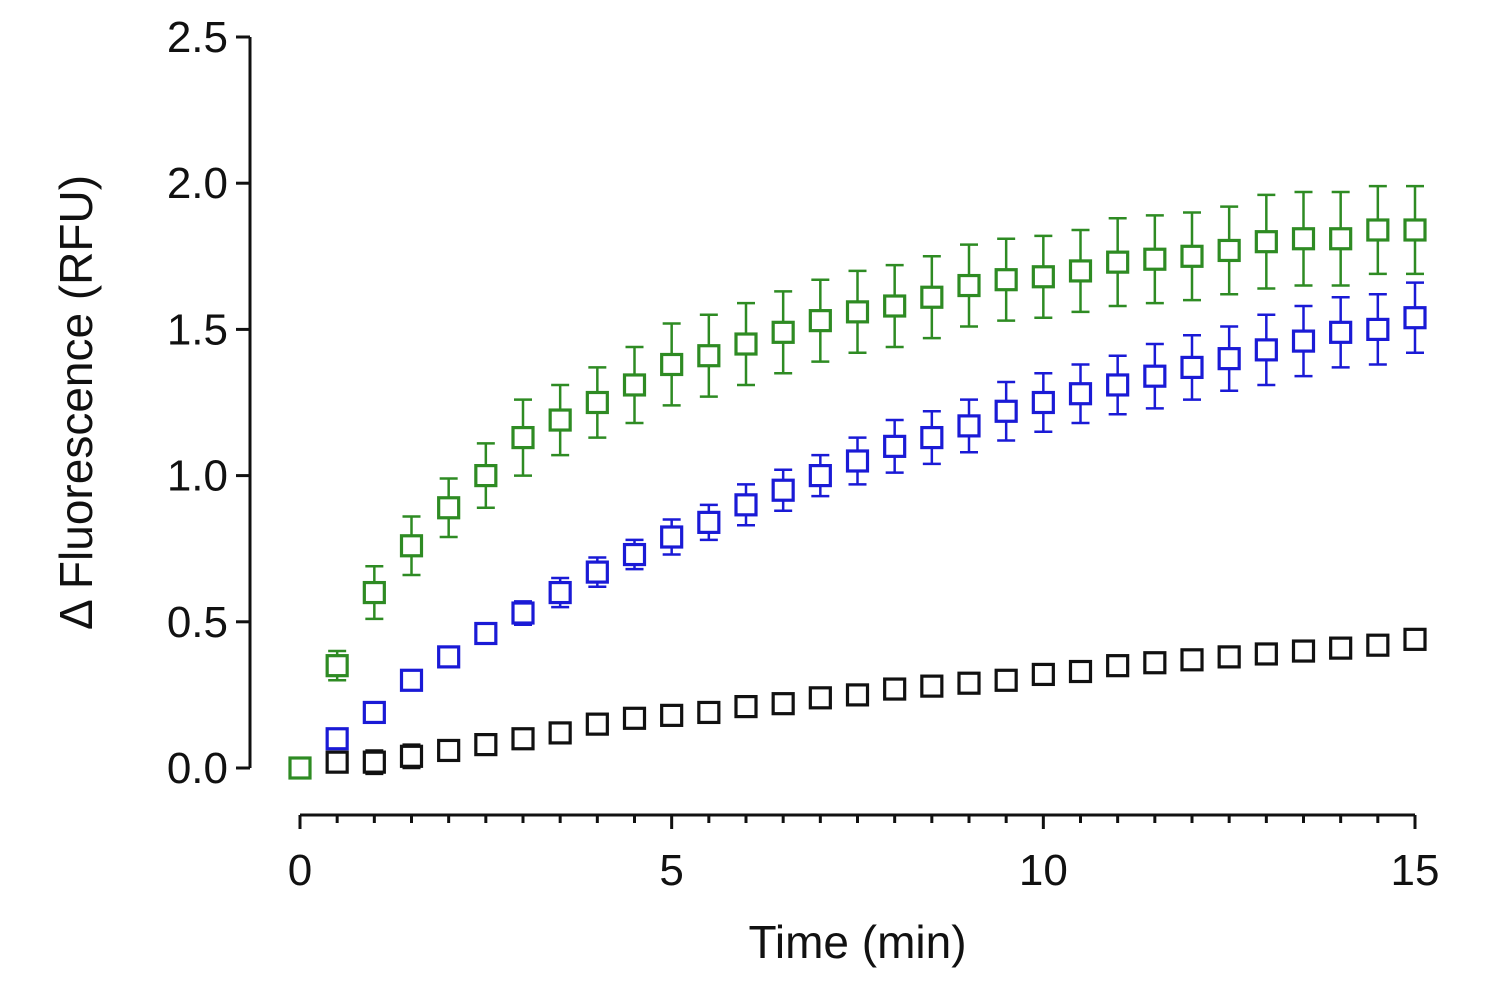  I want to click on y-tick-label: 0.5, so click(197, 622).